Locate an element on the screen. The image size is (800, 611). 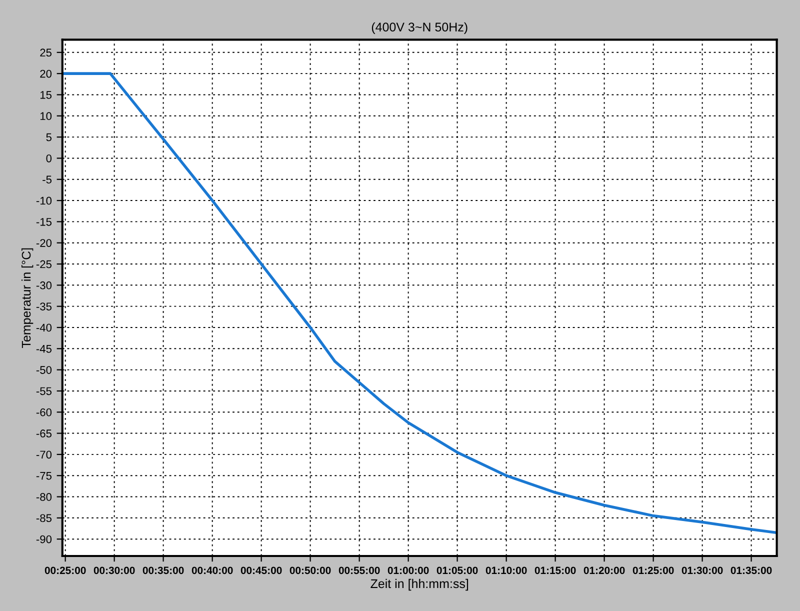
x-tick-label: 01:30:00 is located at coordinates (702, 570).